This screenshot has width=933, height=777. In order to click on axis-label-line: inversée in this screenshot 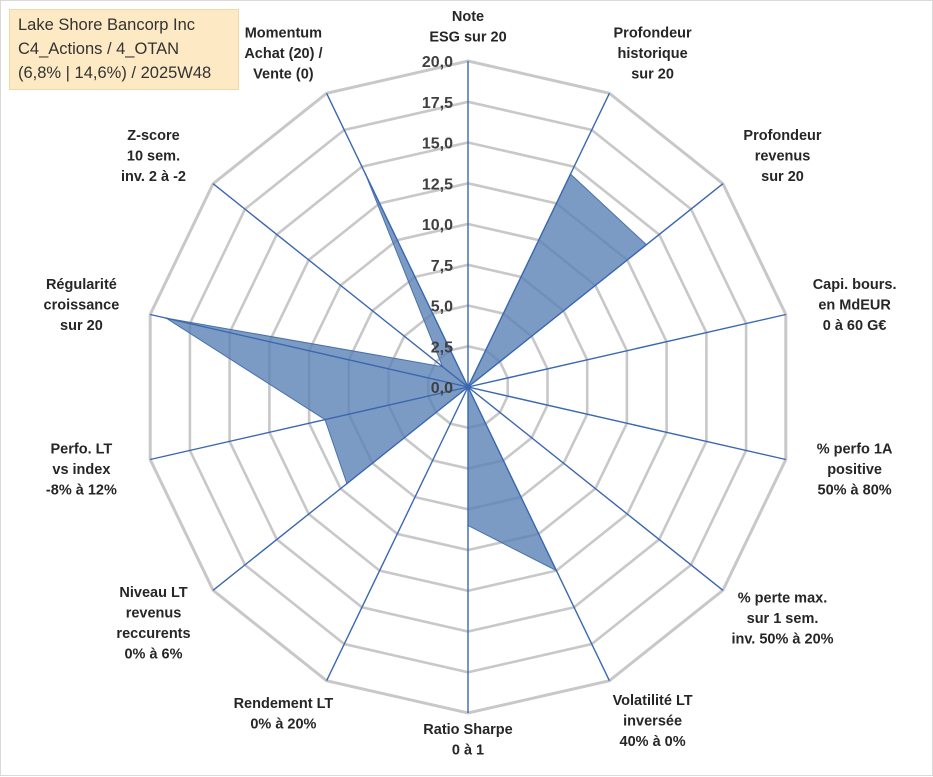, I will do `click(652, 722)`.